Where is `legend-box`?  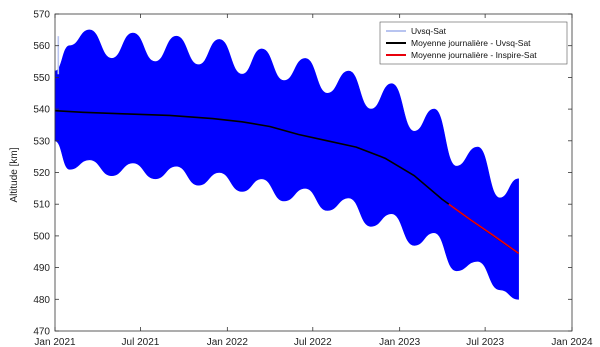
legend-box is located at coordinates (473, 43).